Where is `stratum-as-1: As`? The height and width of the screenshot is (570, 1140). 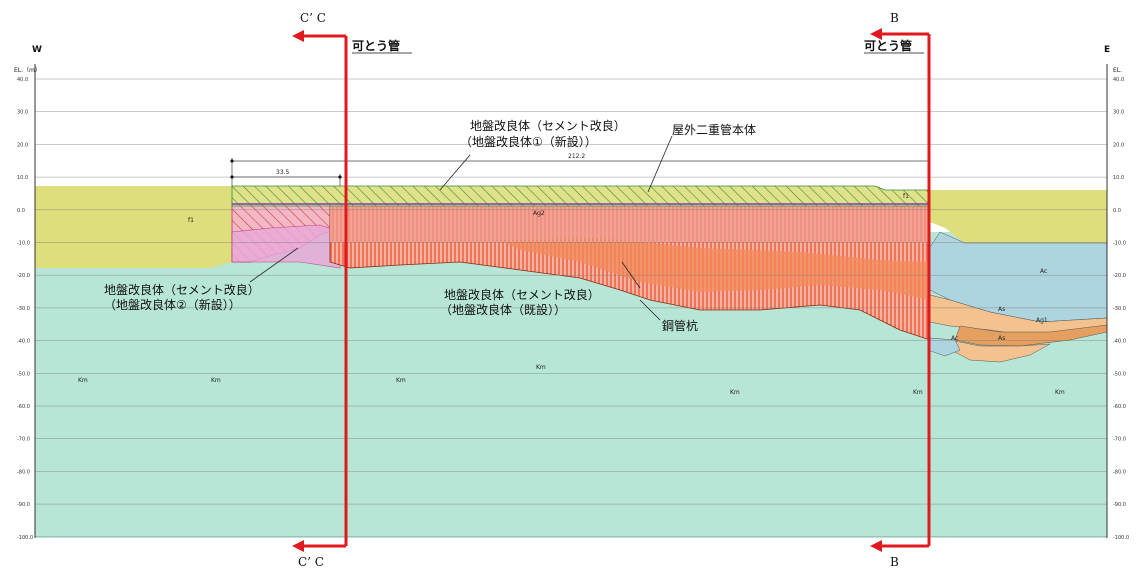 stratum-as-1: As is located at coordinates (1001, 309).